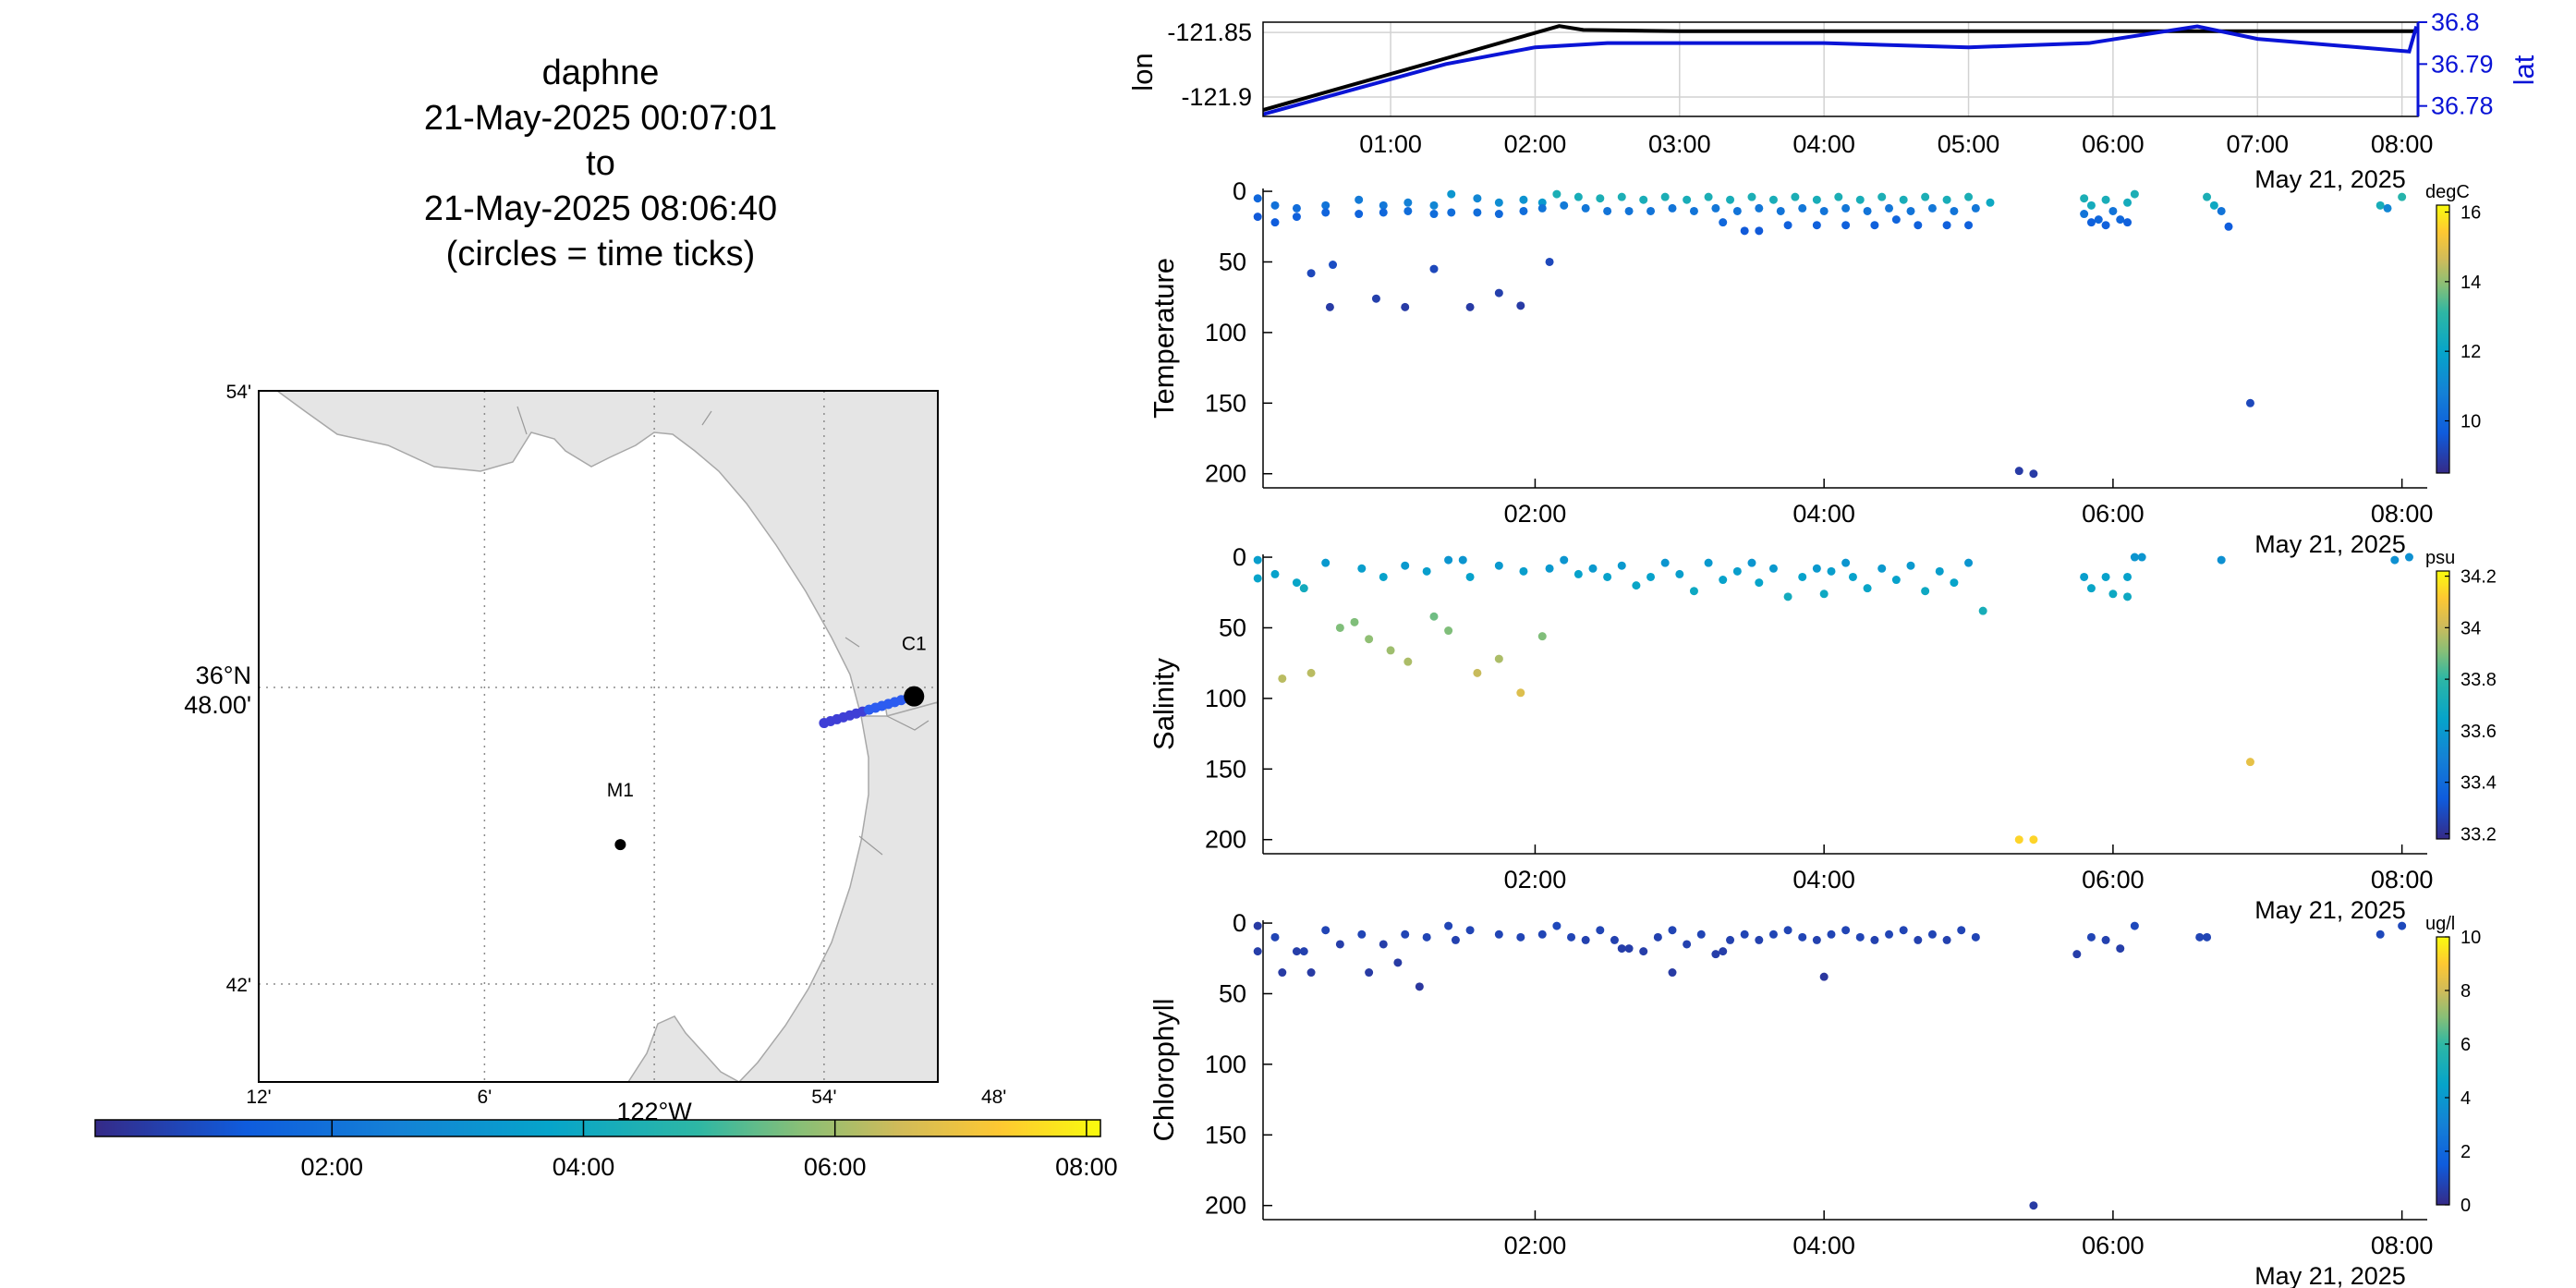  What do you see at coordinates (1535, 514) in the screenshot?
I see `x-tick-label: 02:00` at bounding box center [1535, 514].